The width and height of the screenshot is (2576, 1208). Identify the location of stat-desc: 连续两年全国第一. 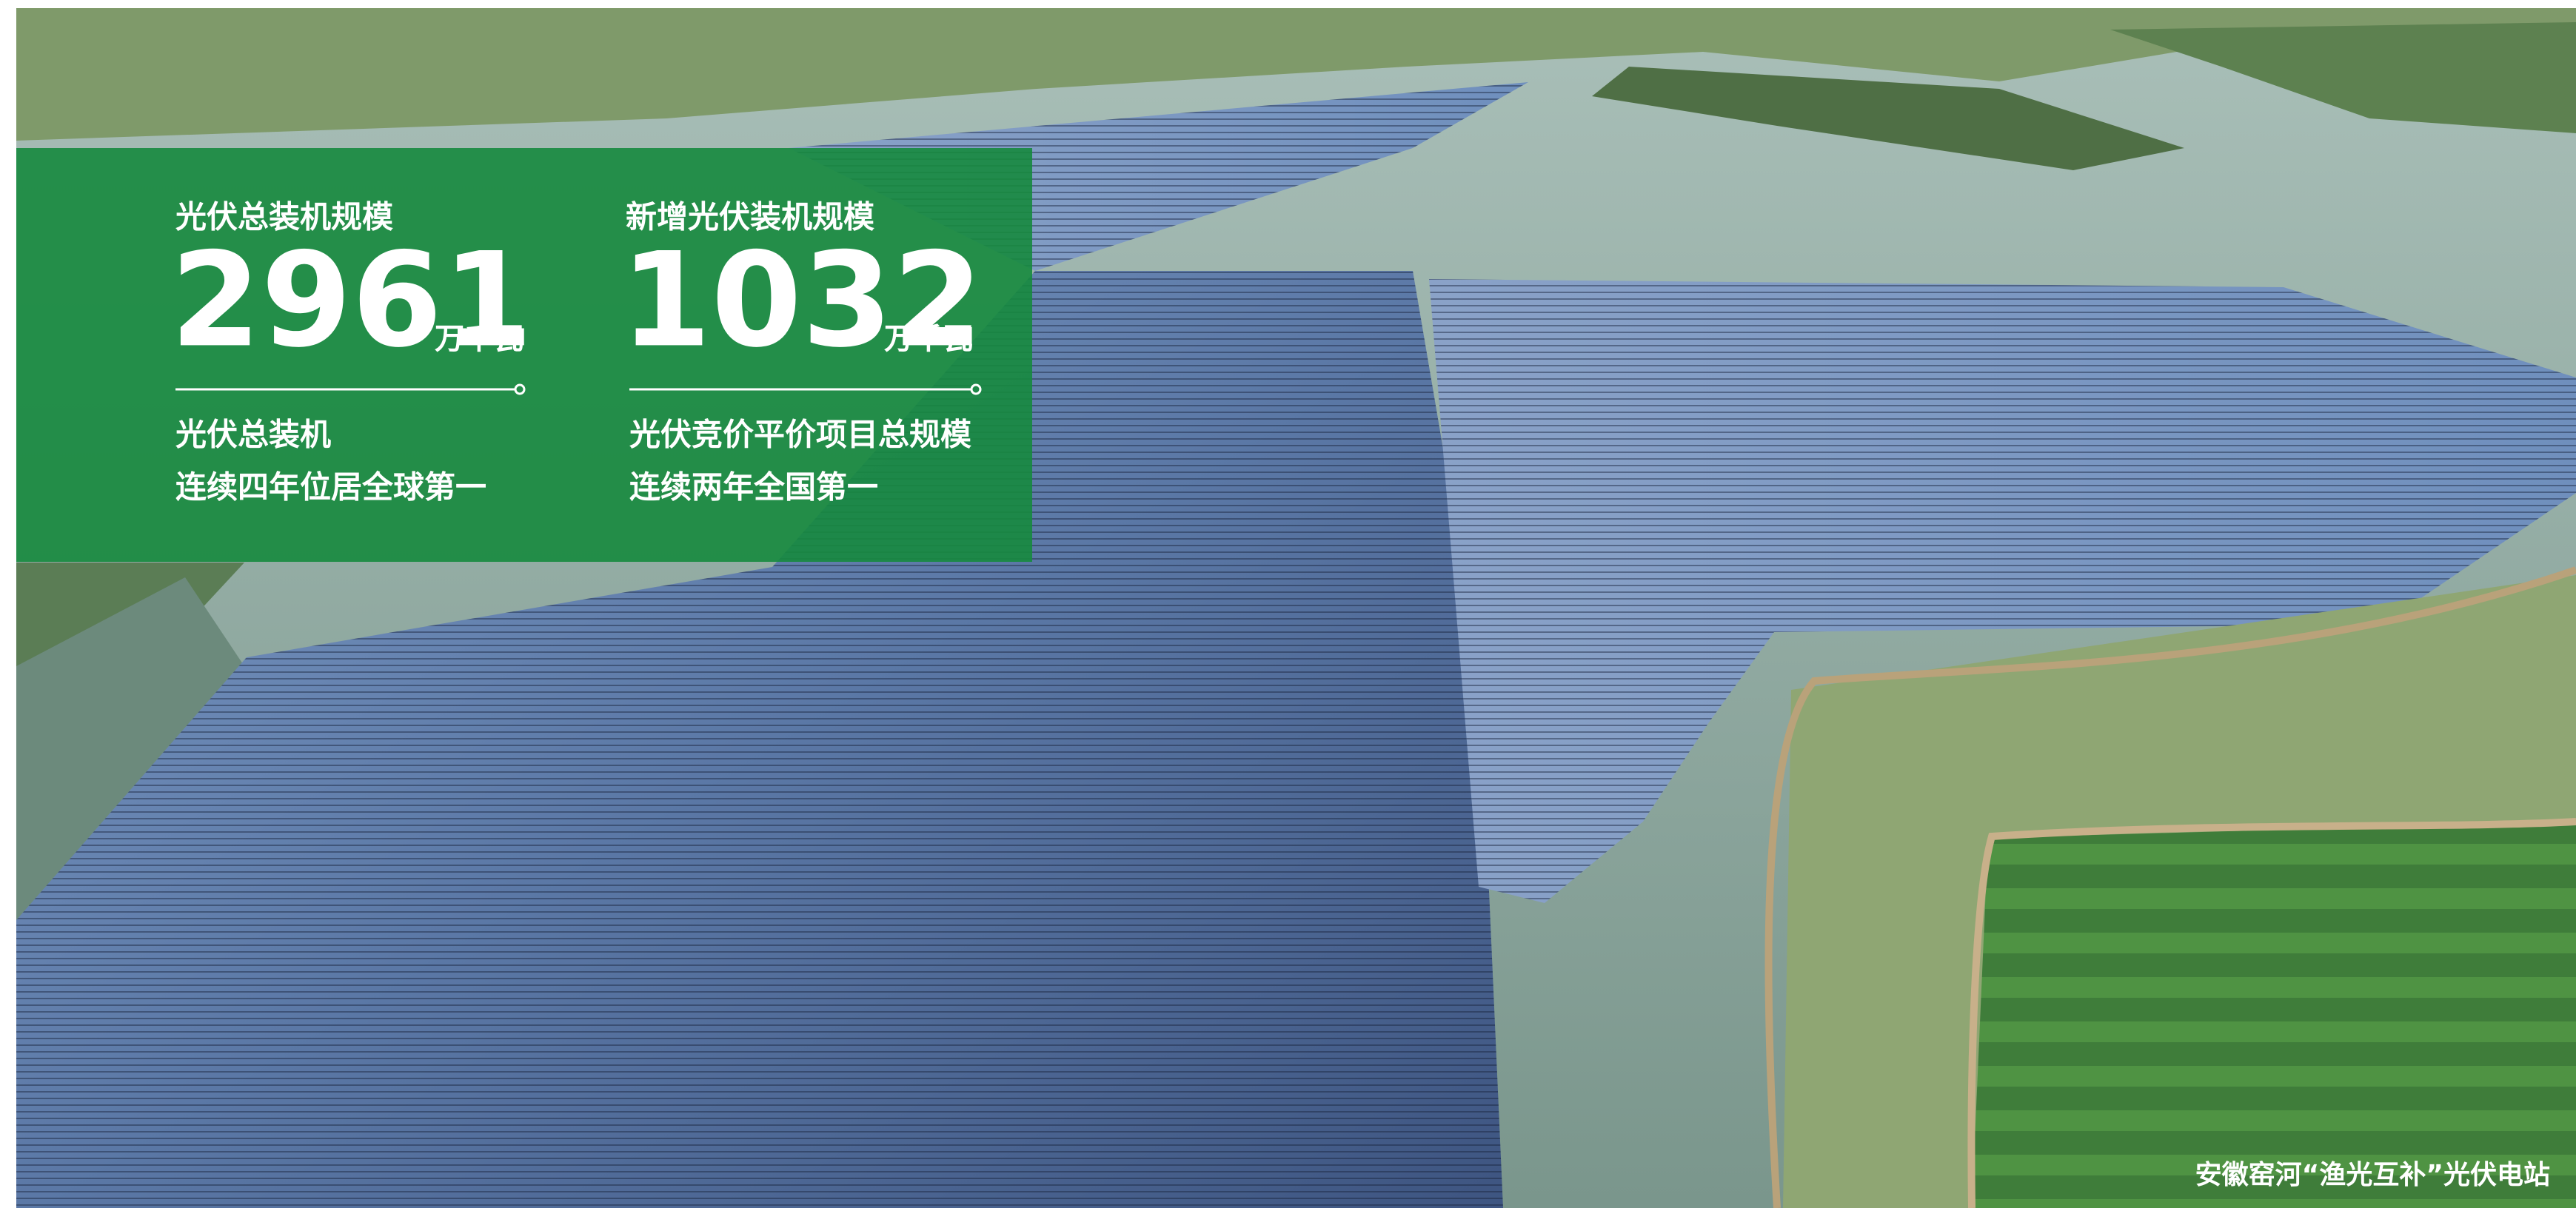
(753, 487).